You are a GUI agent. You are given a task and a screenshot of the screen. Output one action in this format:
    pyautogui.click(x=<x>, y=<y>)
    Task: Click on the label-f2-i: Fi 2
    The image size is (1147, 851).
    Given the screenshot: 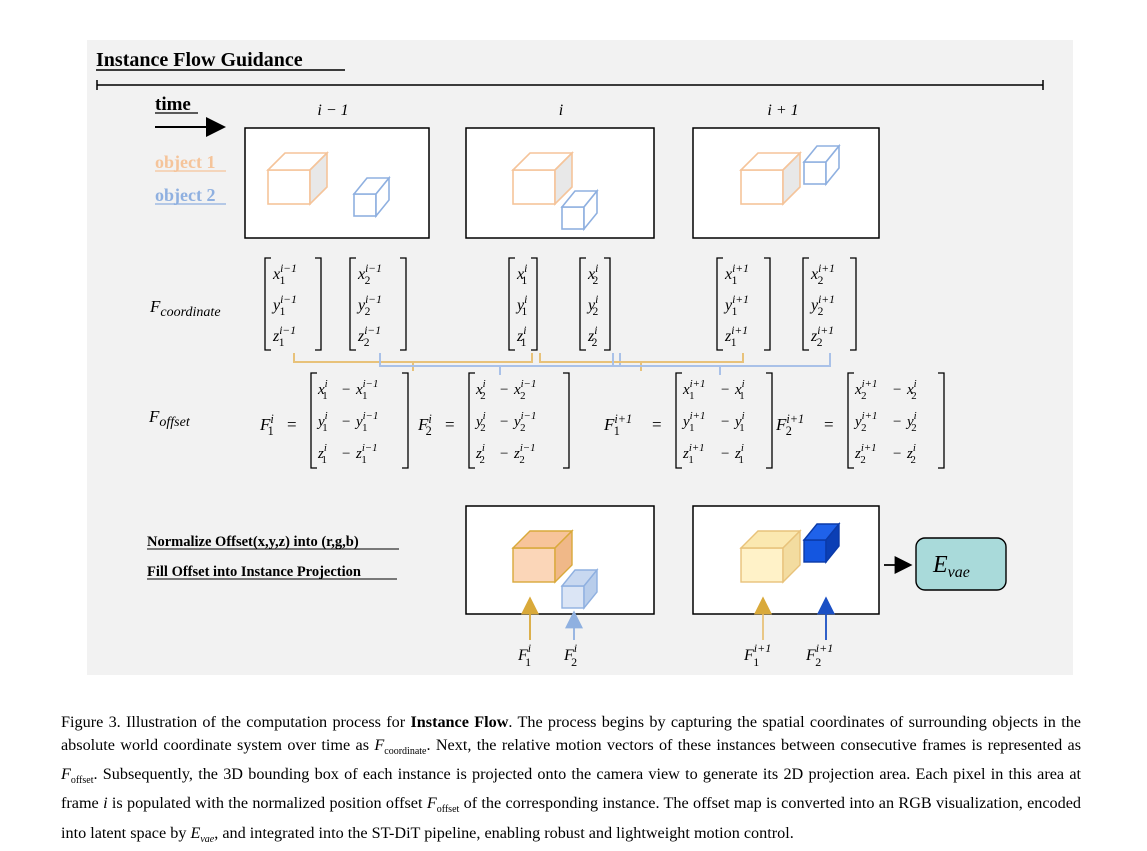 What is the action you would take?
    pyautogui.click(x=570, y=655)
    